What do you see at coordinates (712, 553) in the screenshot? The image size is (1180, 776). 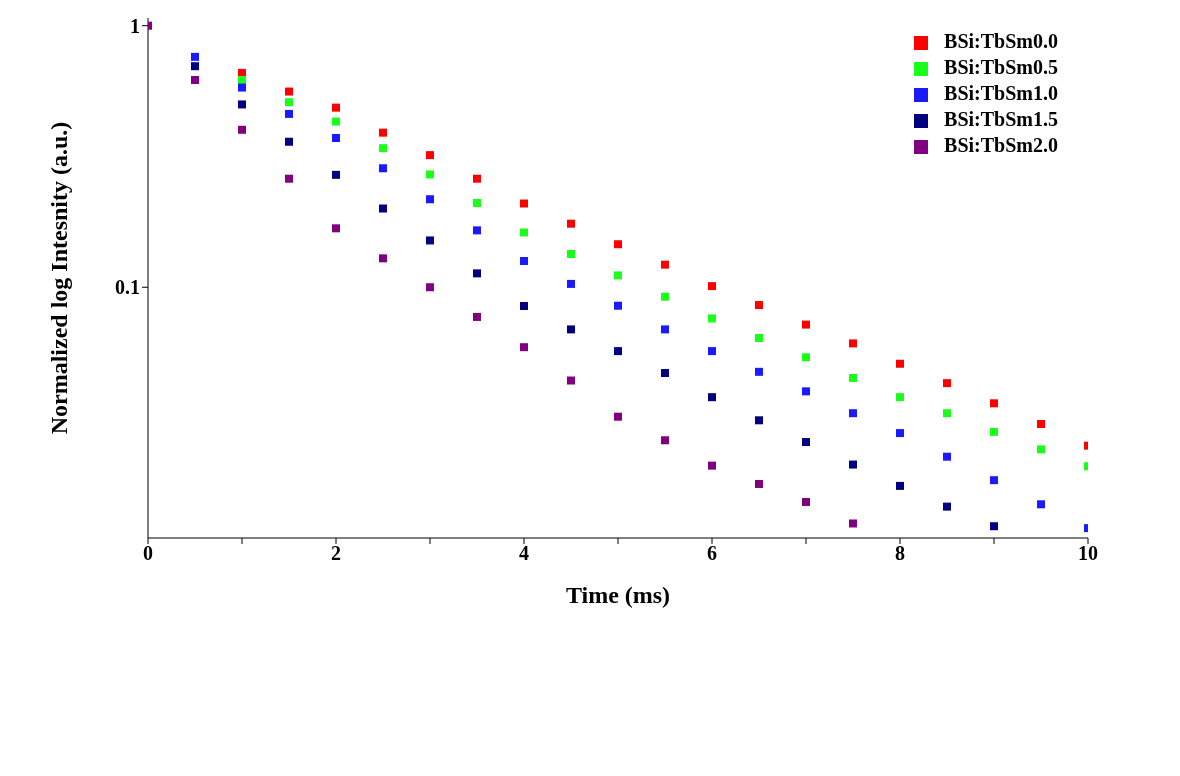 I see `x-tick-label: 6` at bounding box center [712, 553].